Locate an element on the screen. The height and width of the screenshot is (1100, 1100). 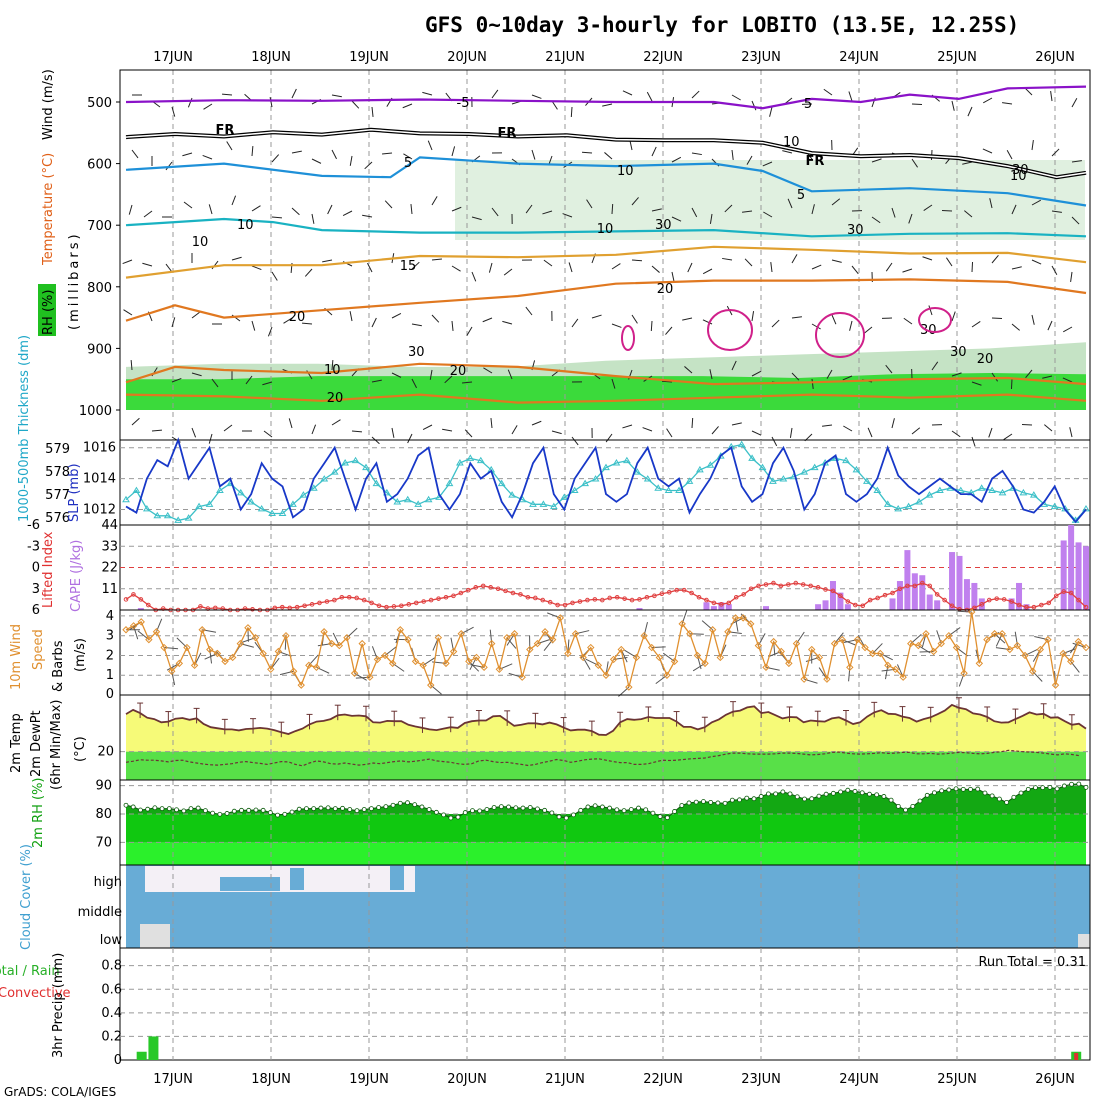
rh-tick-label: 80 is located at coordinates (103, 814).